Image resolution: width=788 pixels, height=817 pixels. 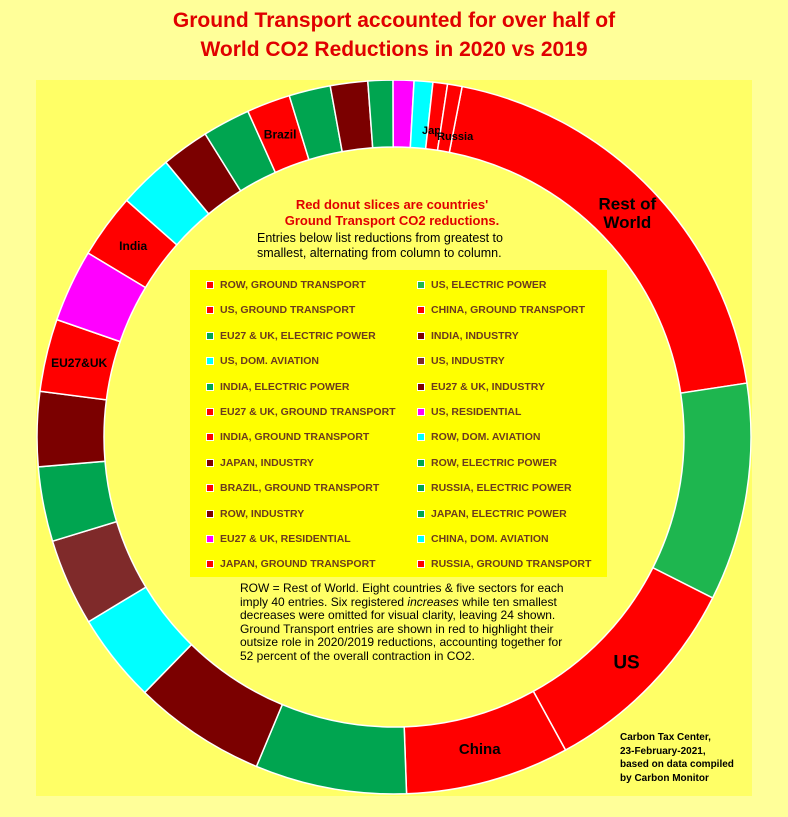 What do you see at coordinates (508, 310) in the screenshot?
I see `legend-label: CHINA, GROUND TRANSPORT` at bounding box center [508, 310].